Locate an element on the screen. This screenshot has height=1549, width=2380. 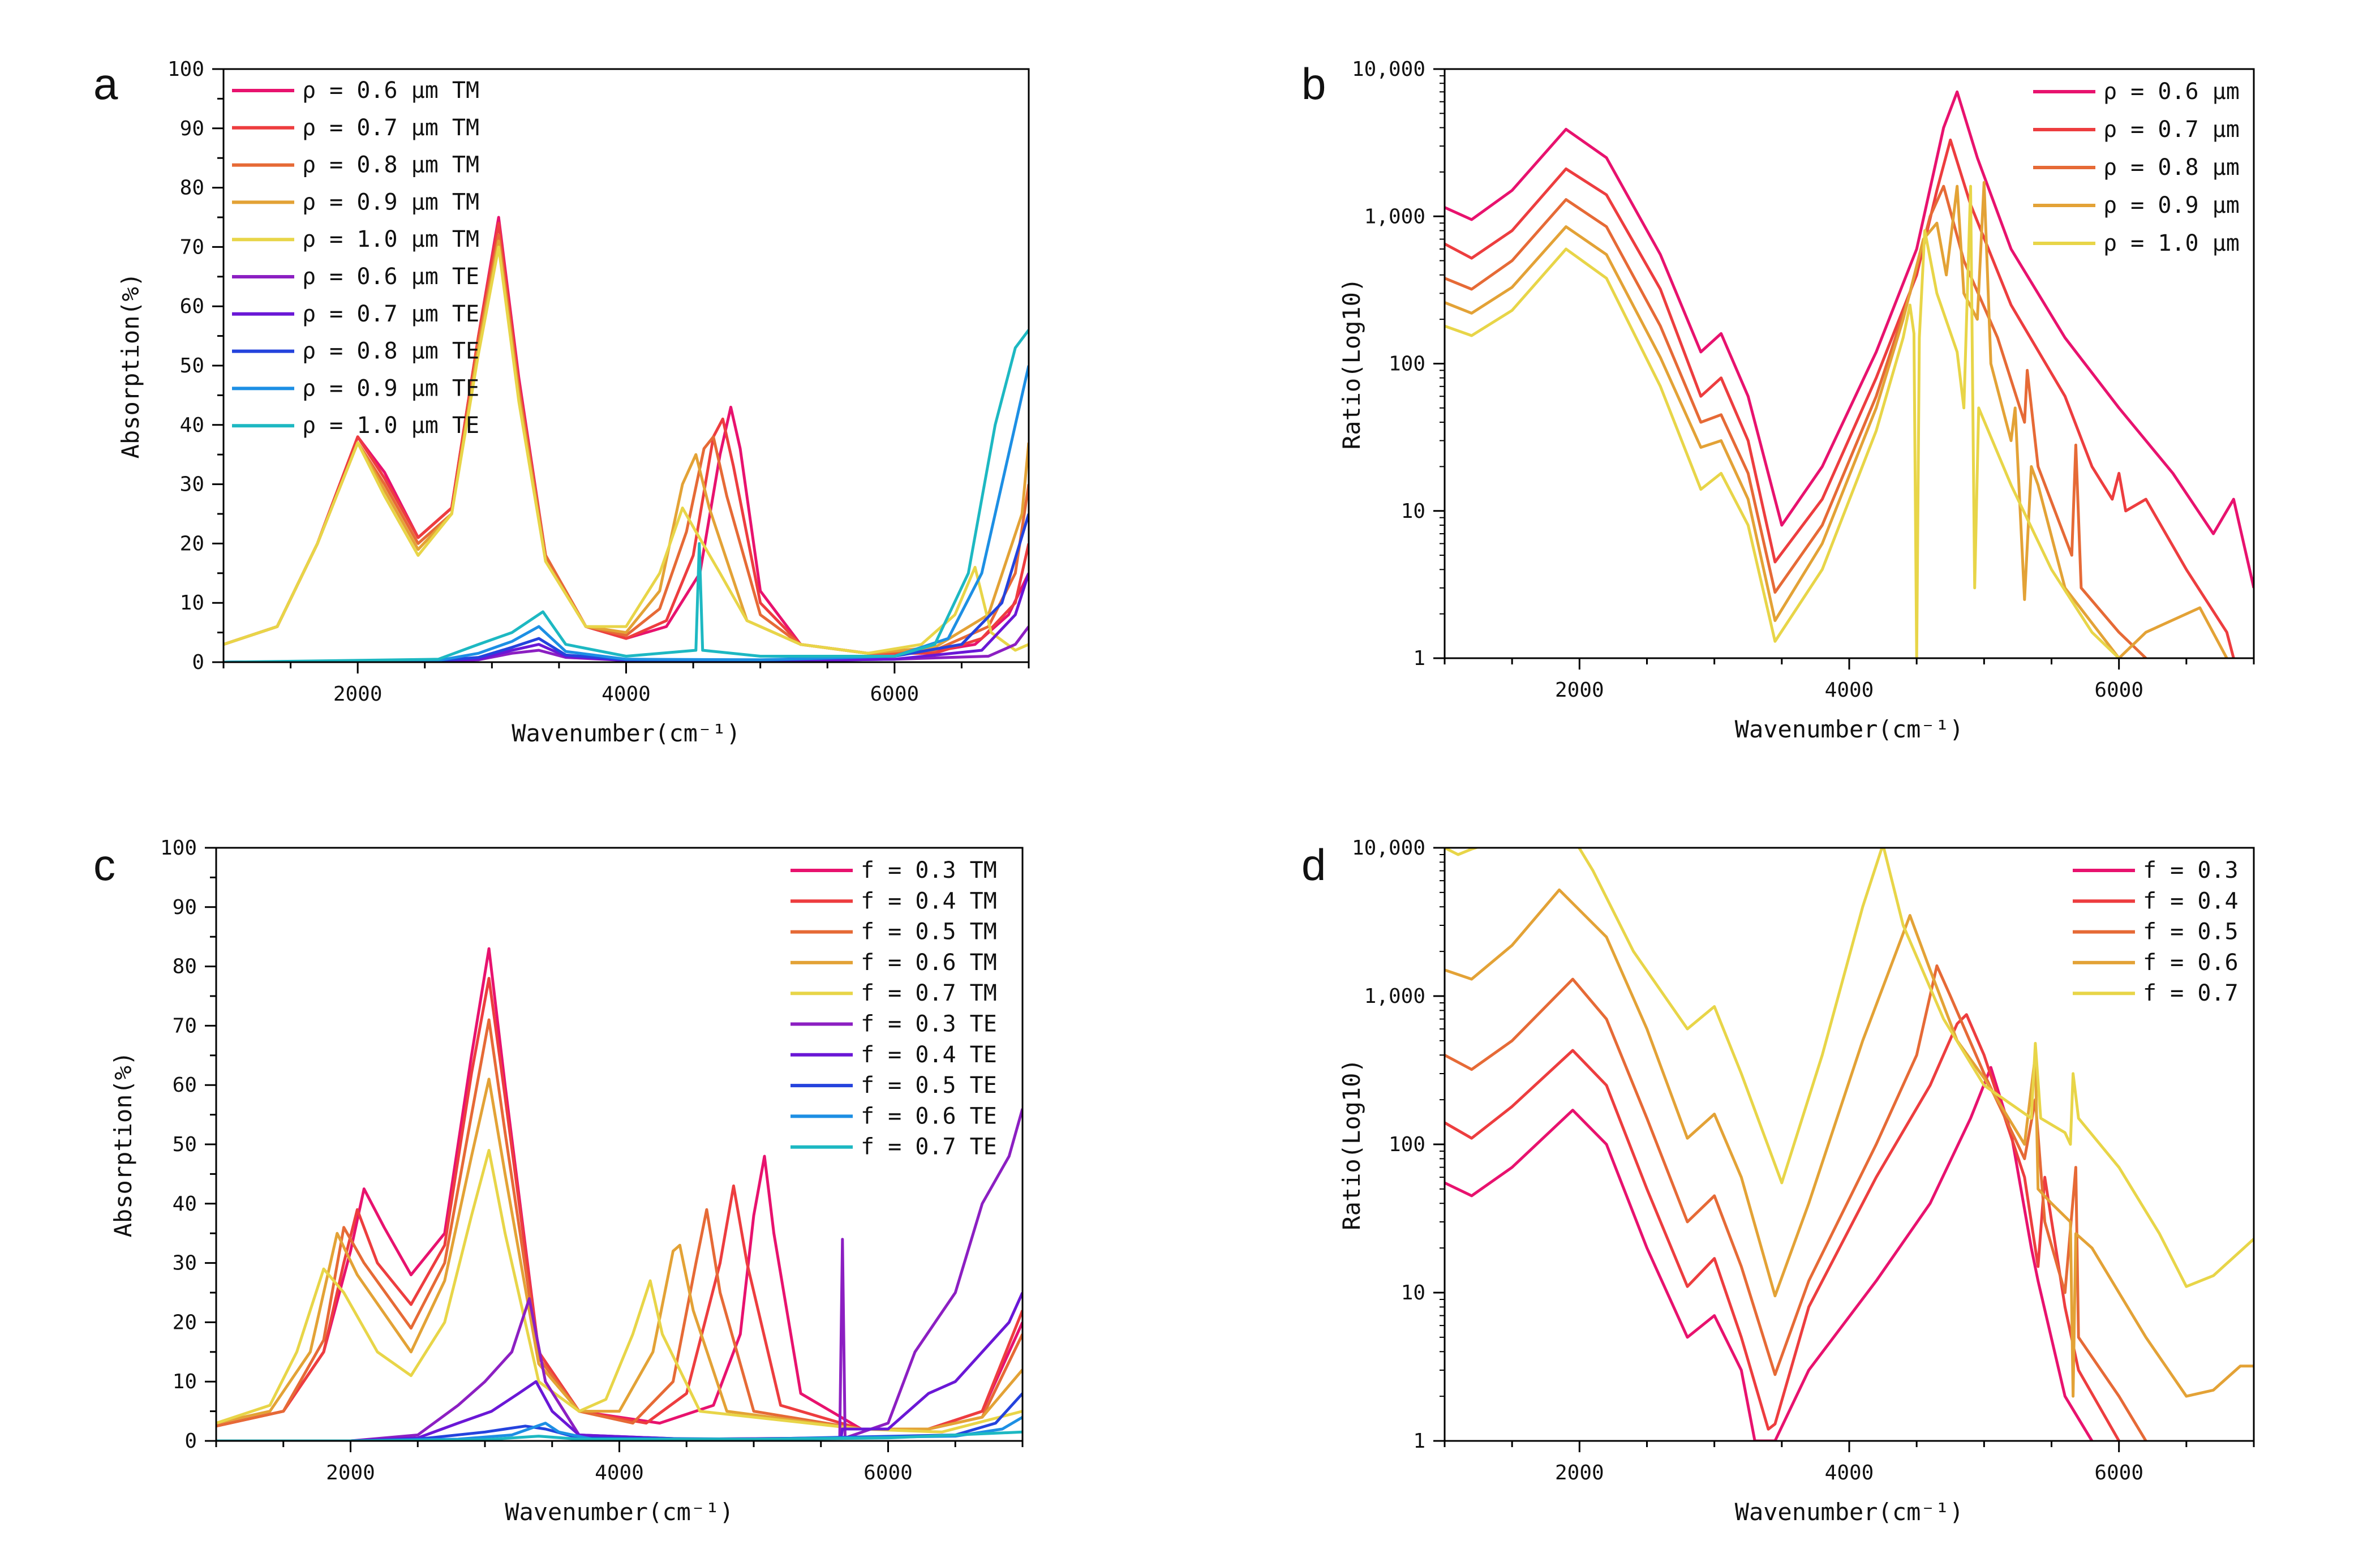
legend-item: f = 0.7 TE is located at coordinates (894, 1147).